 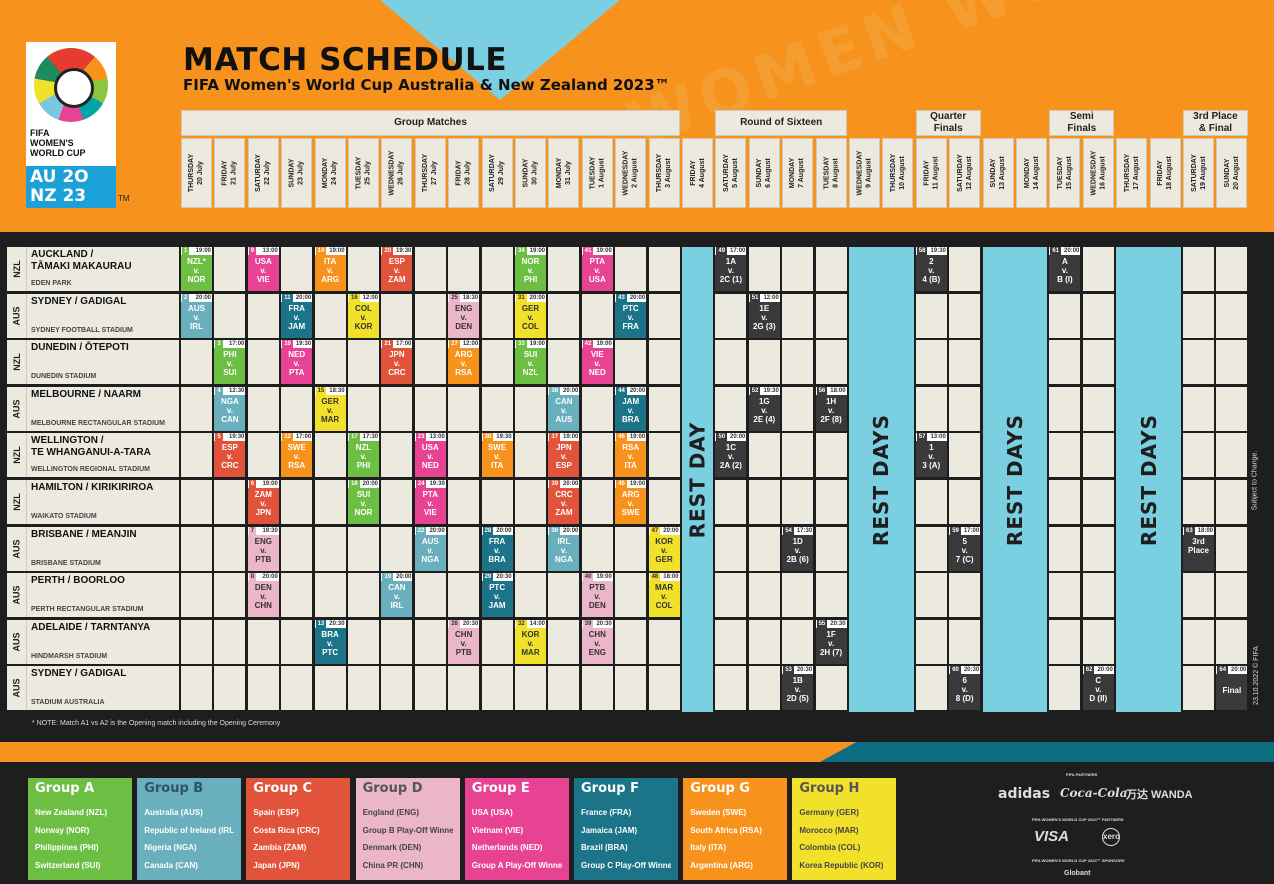 What do you see at coordinates (965, 688) in the screenshot?
I see `match-cell: 60 20:30 6 v. 8 (D)` at bounding box center [965, 688].